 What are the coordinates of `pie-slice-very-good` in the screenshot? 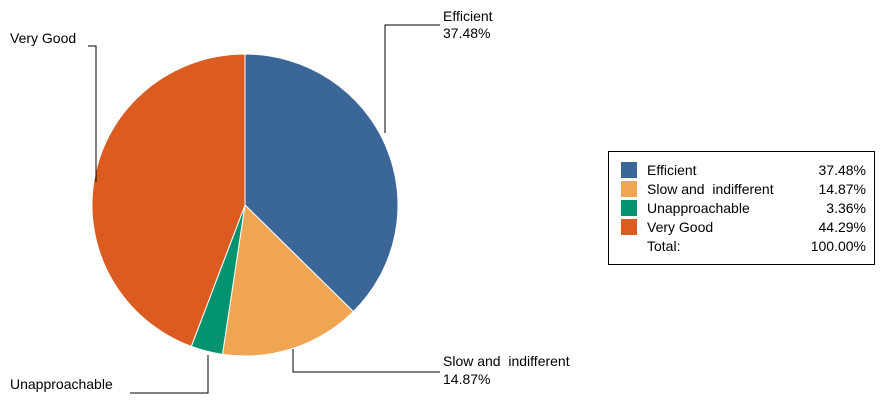 It's located at (168, 200).